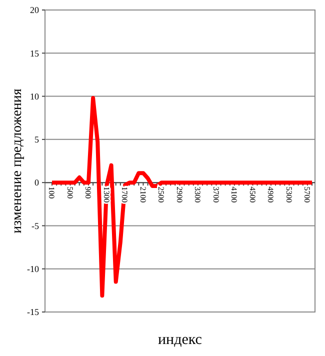 The width and height of the screenshot is (325, 356). Describe the element at coordinates (51, 192) in the screenshot. I see `x-tick-label: 100` at that location.